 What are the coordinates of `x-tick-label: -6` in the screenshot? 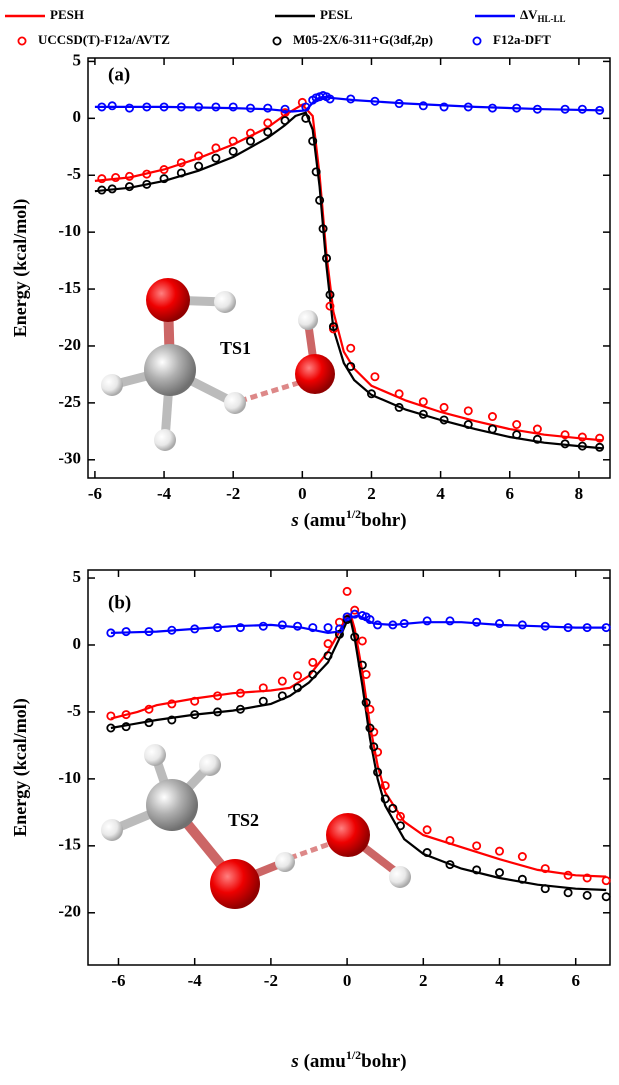 It's located at (95, 493).